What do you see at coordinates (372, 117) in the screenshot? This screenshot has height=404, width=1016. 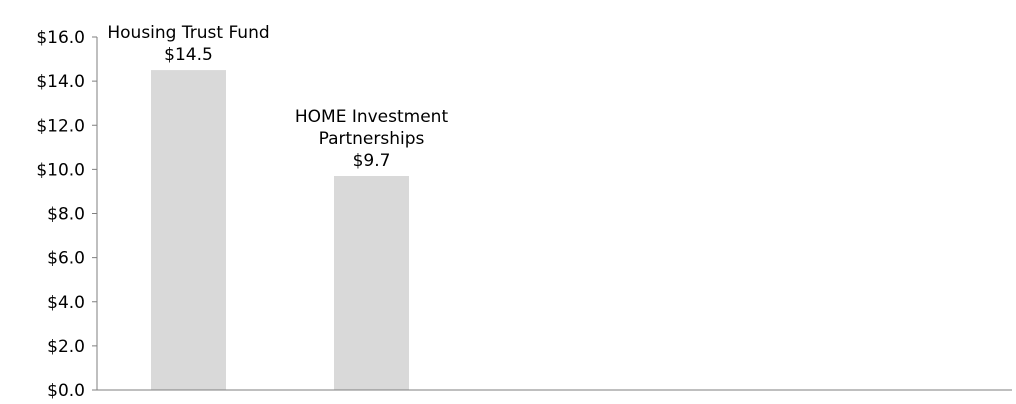 I see `data-label-bar-2: HOME Investment` at bounding box center [372, 117].